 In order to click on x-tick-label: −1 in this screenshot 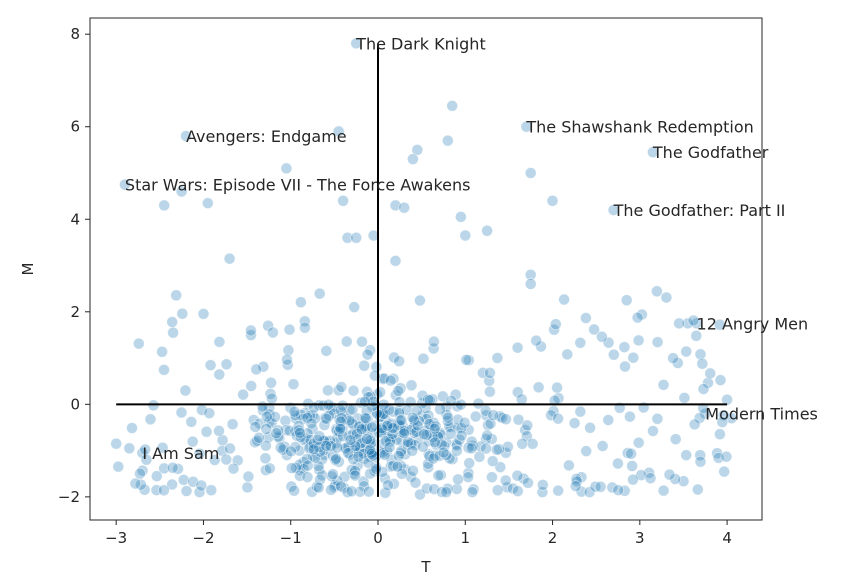, I will do `click(291, 538)`.